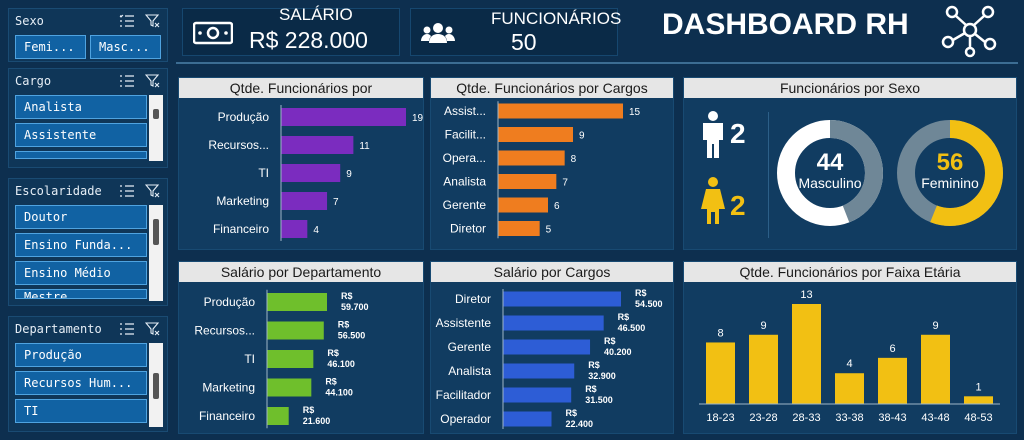 The image size is (1024, 440). Describe the element at coordinates (230, 302) in the screenshot. I see `category-label: Produção` at that location.